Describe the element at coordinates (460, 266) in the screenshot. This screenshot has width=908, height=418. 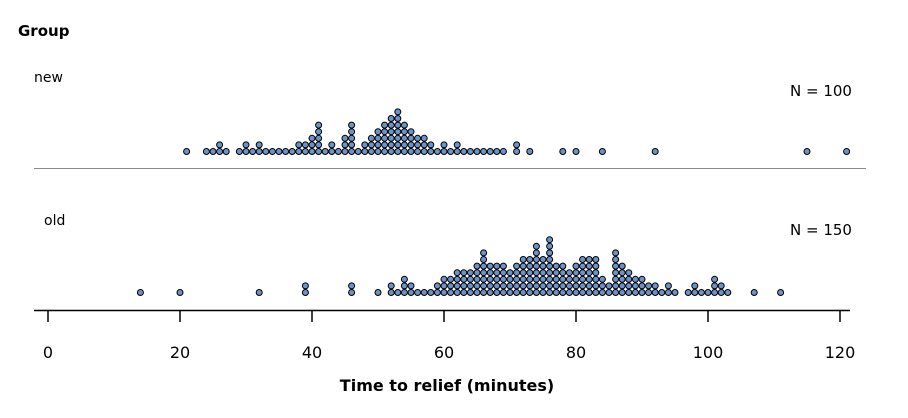
I see `panel-old-dots` at that location.